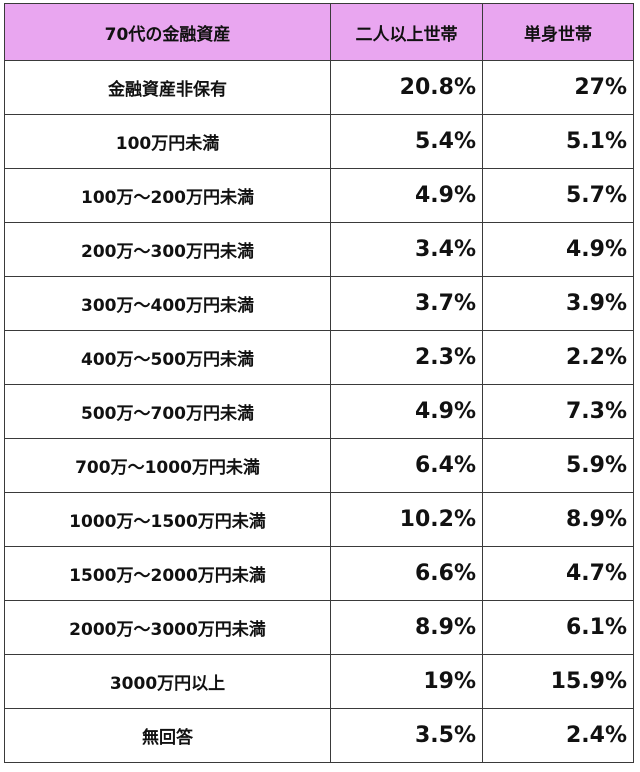  Describe the element at coordinates (406, 573) in the screenshot. I see `multi-person-value: 6.6%` at that location.